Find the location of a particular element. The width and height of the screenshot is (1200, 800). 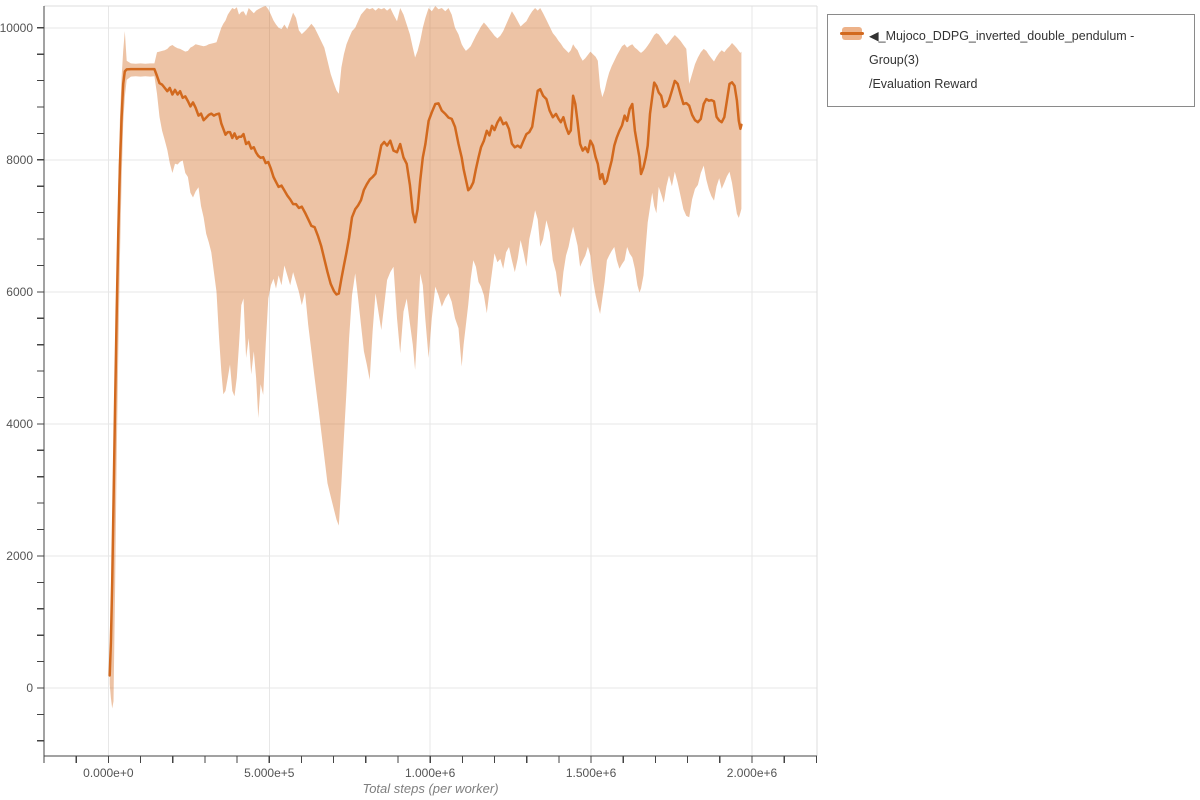

x-tick-label: 2.000e+6 is located at coordinates (752, 773).